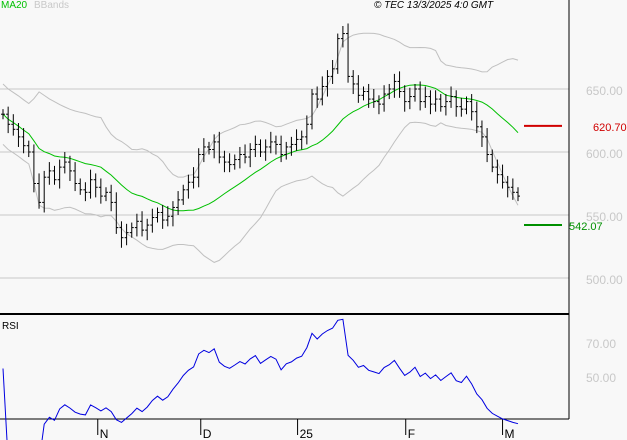 This screenshot has height=440, width=627. Describe the element at coordinates (604, 280) in the screenshot. I see `y-tick-label: 500.00` at that location.